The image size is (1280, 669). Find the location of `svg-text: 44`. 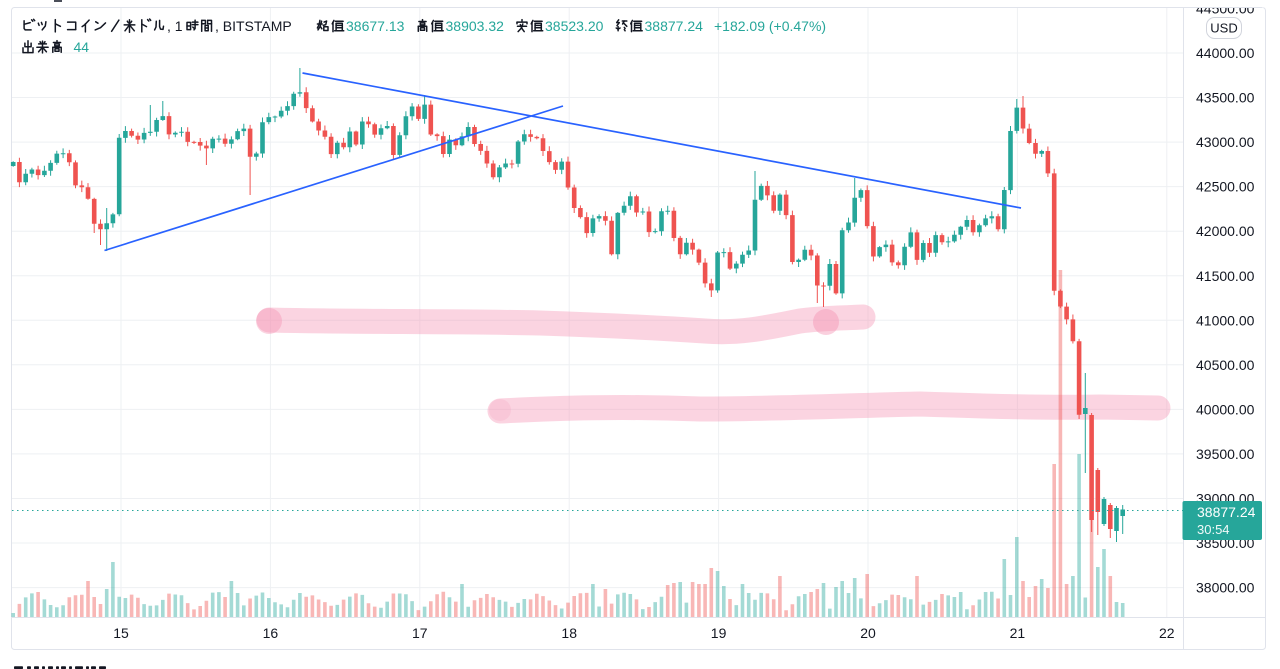

svg-text: 44 is located at coordinates (82, 47).